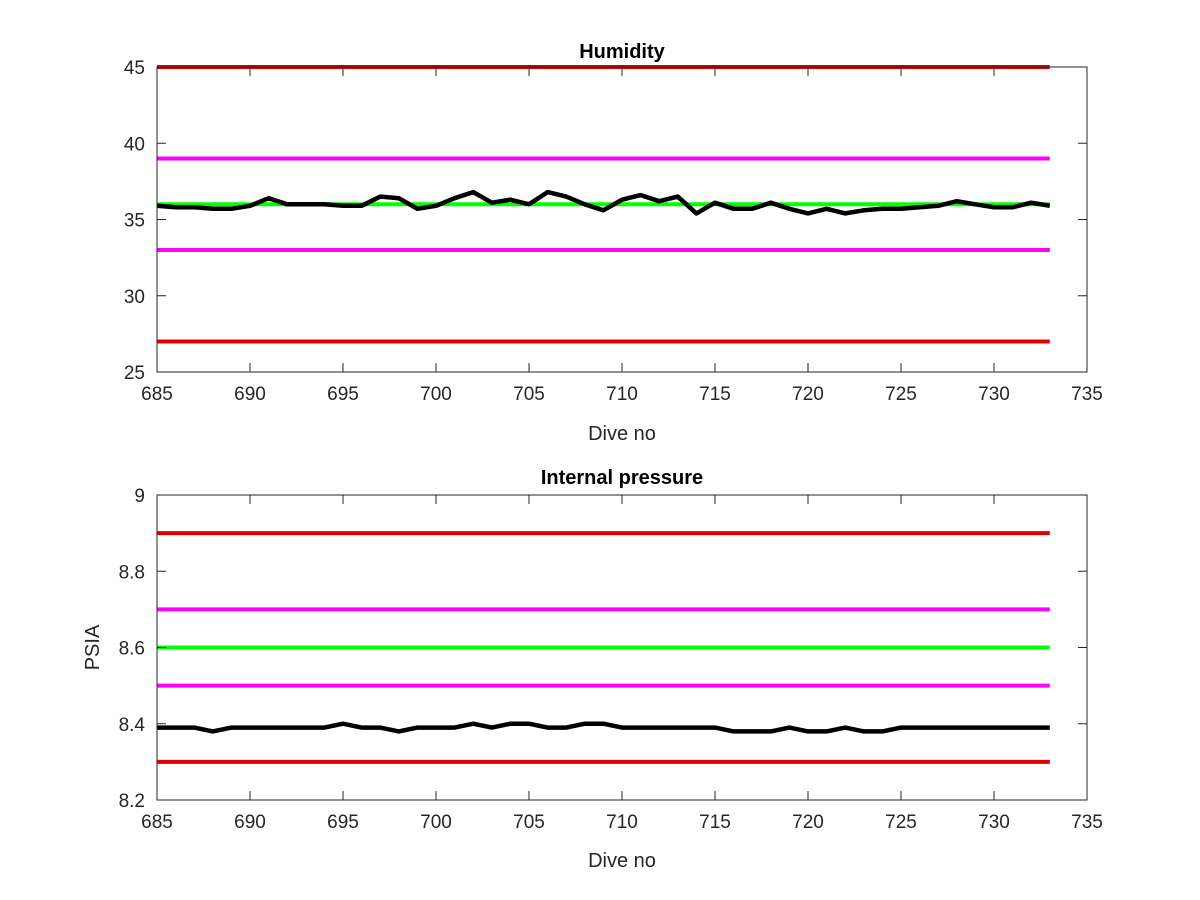  I want to click on chart1-y-axis-label: PSIA, so click(93, 647).